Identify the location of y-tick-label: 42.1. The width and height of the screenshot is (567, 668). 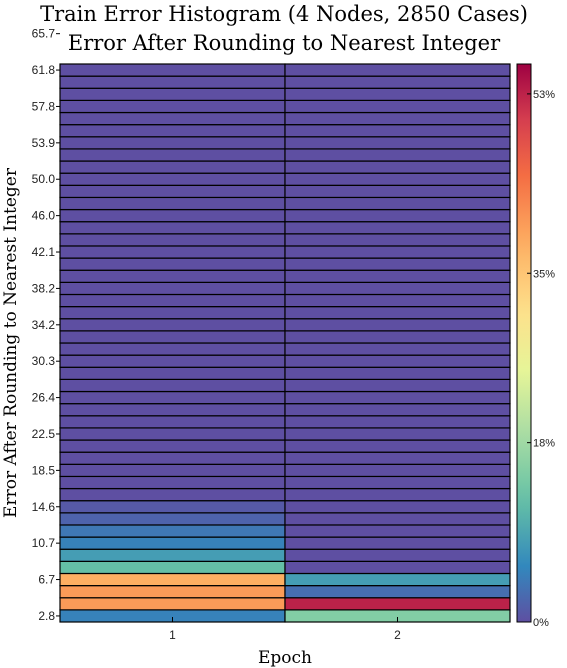
(44, 252).